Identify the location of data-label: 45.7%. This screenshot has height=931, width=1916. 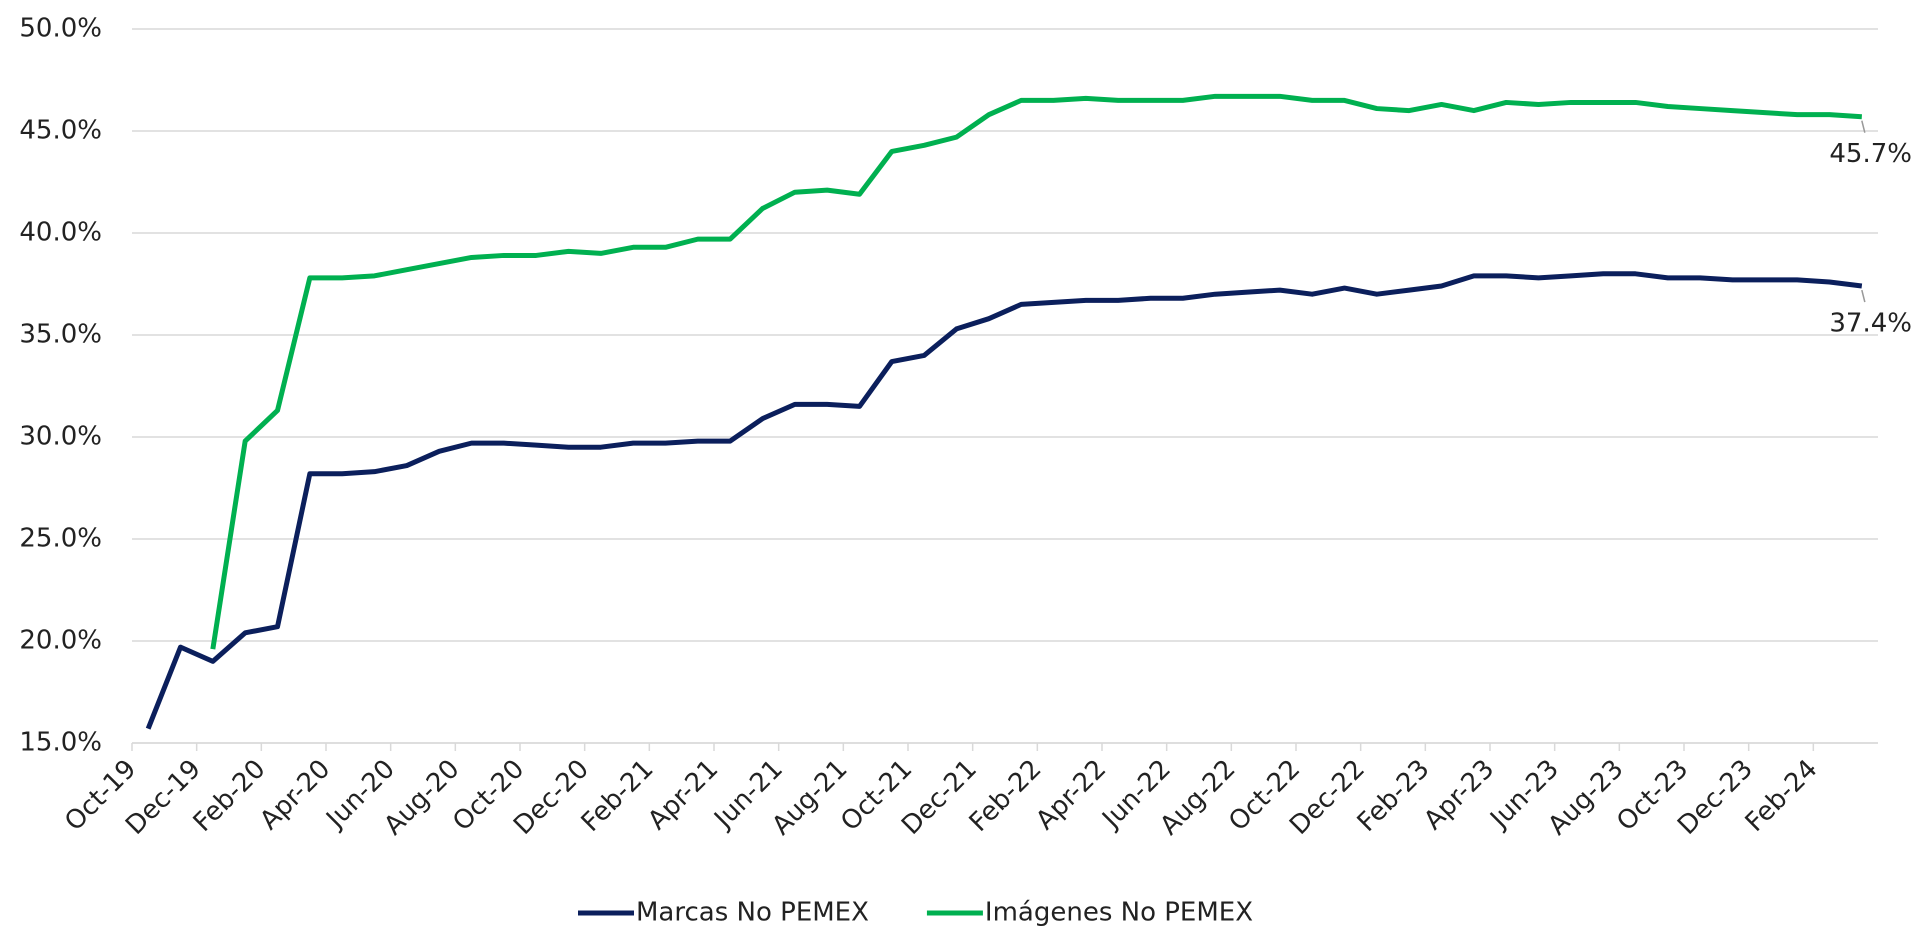
(1870, 154).